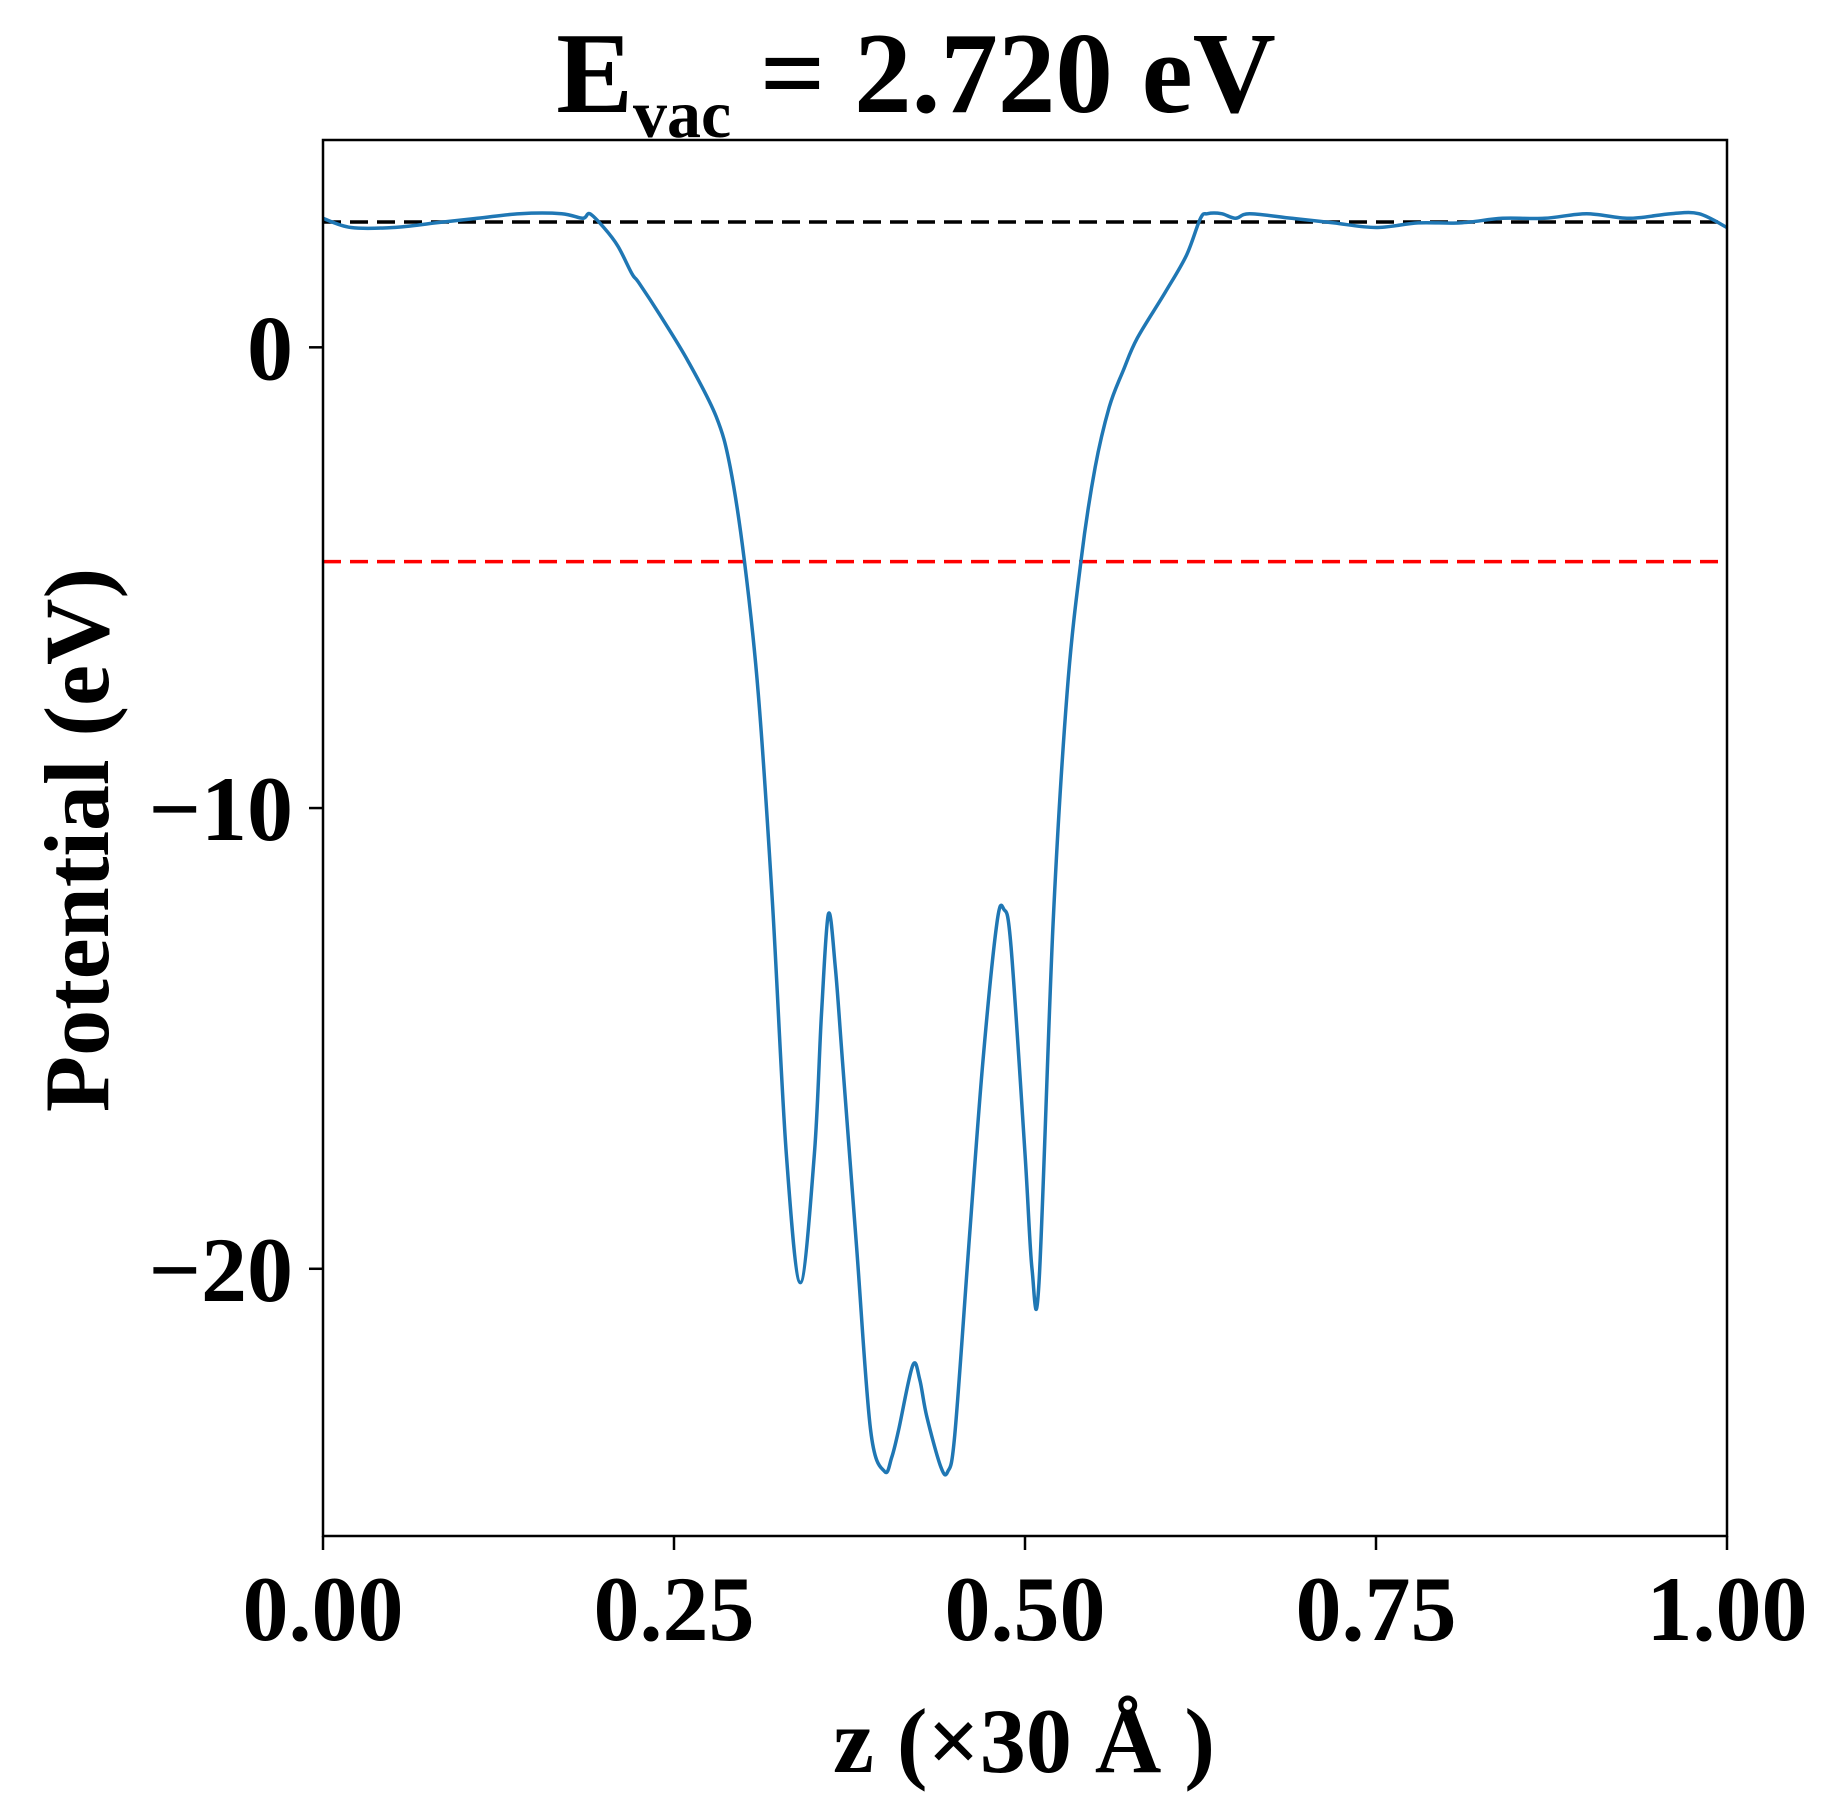 This screenshot has height=1794, width=1833. Describe the element at coordinates (1003, 73) in the screenshot. I see `title-rest: = 2.720 eV` at that location.